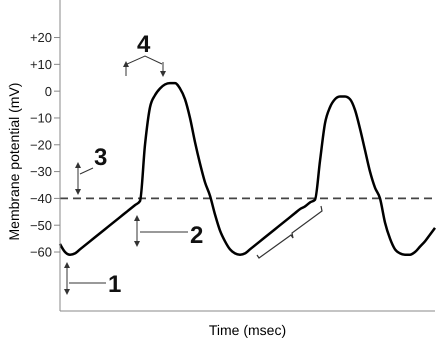 This screenshot has width=438, height=339. What do you see at coordinates (14, 161) in the screenshot?
I see `y-axis-title: Membrane potential (mV)` at bounding box center [14, 161].